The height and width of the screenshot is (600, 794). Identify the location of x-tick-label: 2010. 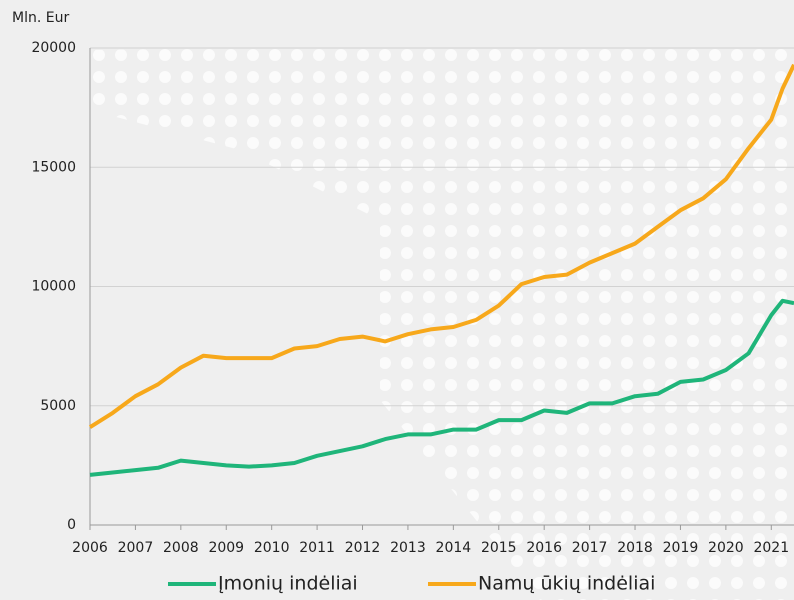
(272, 548).